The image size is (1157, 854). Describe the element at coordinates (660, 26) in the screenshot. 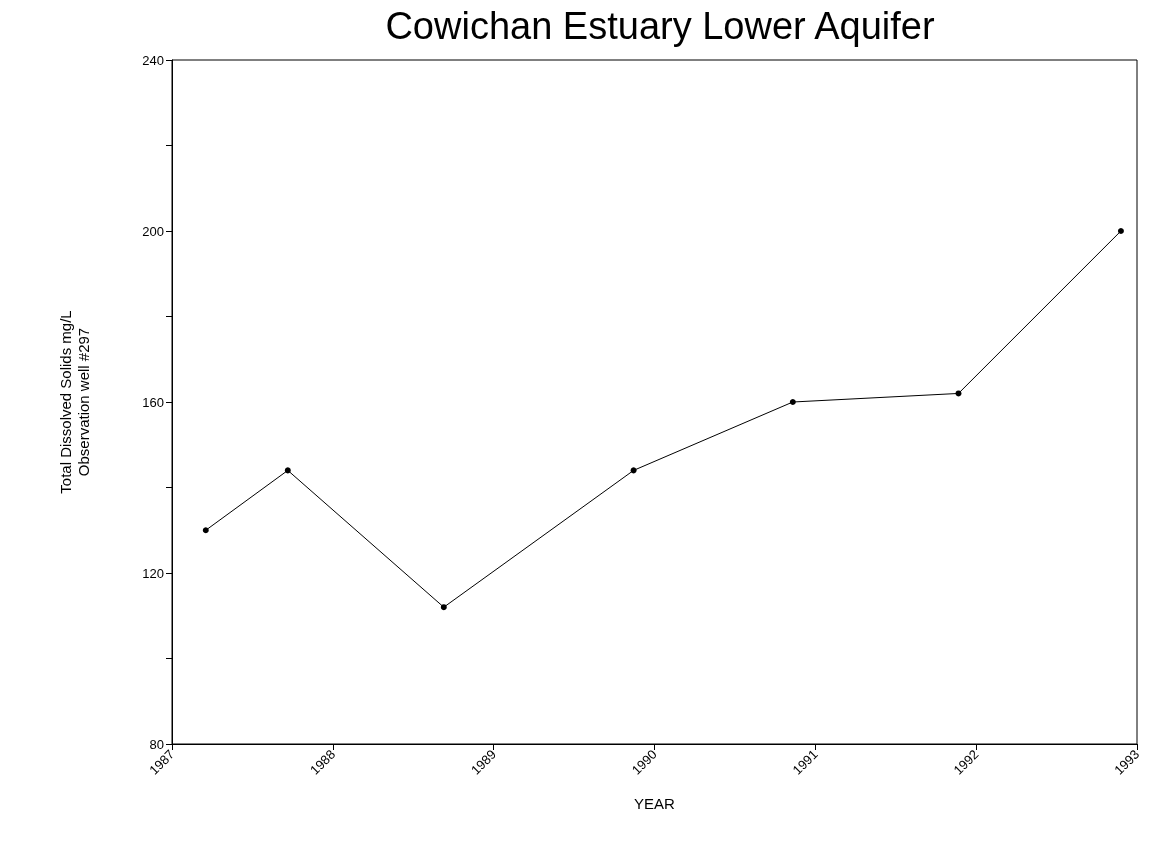

I see `chart-title: Cowichan Estuary Lower Aquifer` at that location.